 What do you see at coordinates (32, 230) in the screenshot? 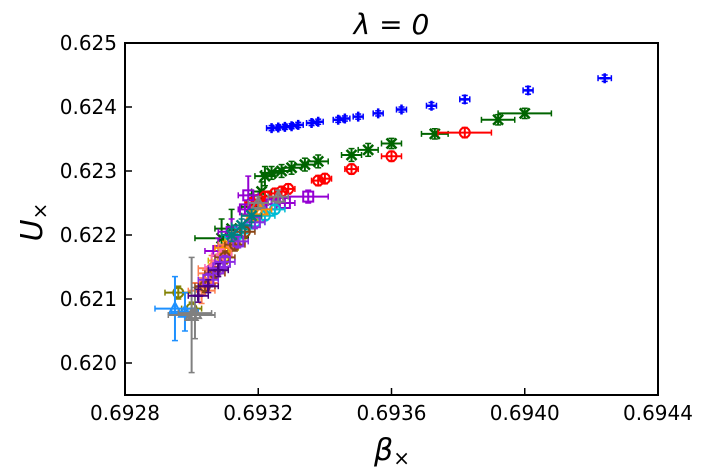
I see `y-axis-label-main: U` at bounding box center [32, 230].